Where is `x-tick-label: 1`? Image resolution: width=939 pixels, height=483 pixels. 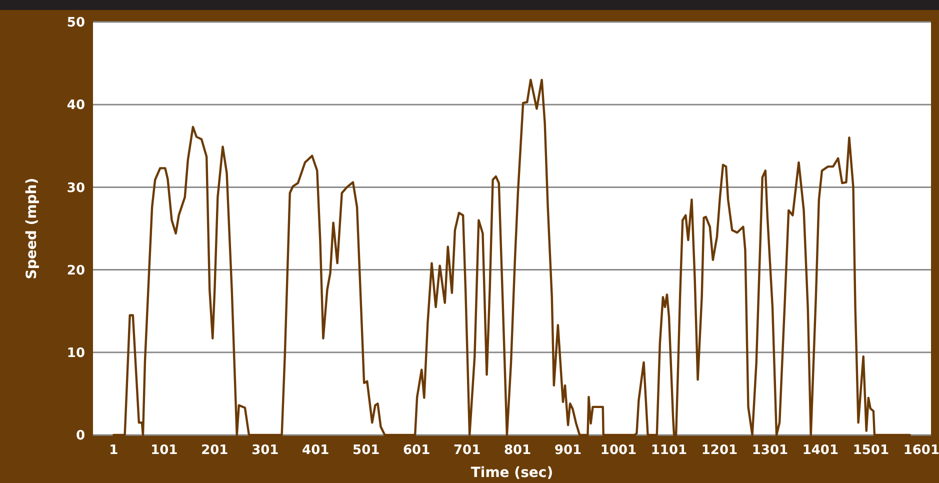 x-tick-label: 1 is located at coordinates (113, 450).